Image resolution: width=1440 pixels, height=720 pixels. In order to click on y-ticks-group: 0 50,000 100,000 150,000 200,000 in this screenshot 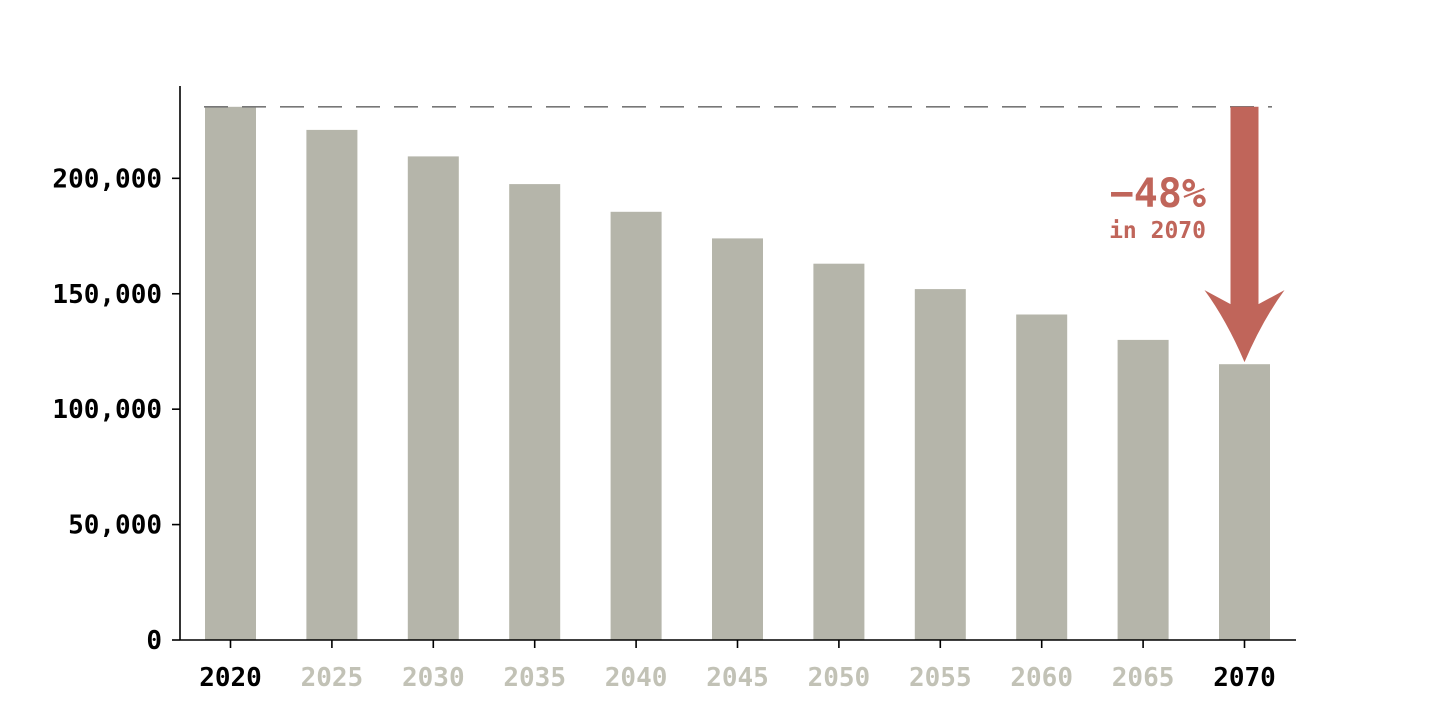, I will do `click(116, 410)`.